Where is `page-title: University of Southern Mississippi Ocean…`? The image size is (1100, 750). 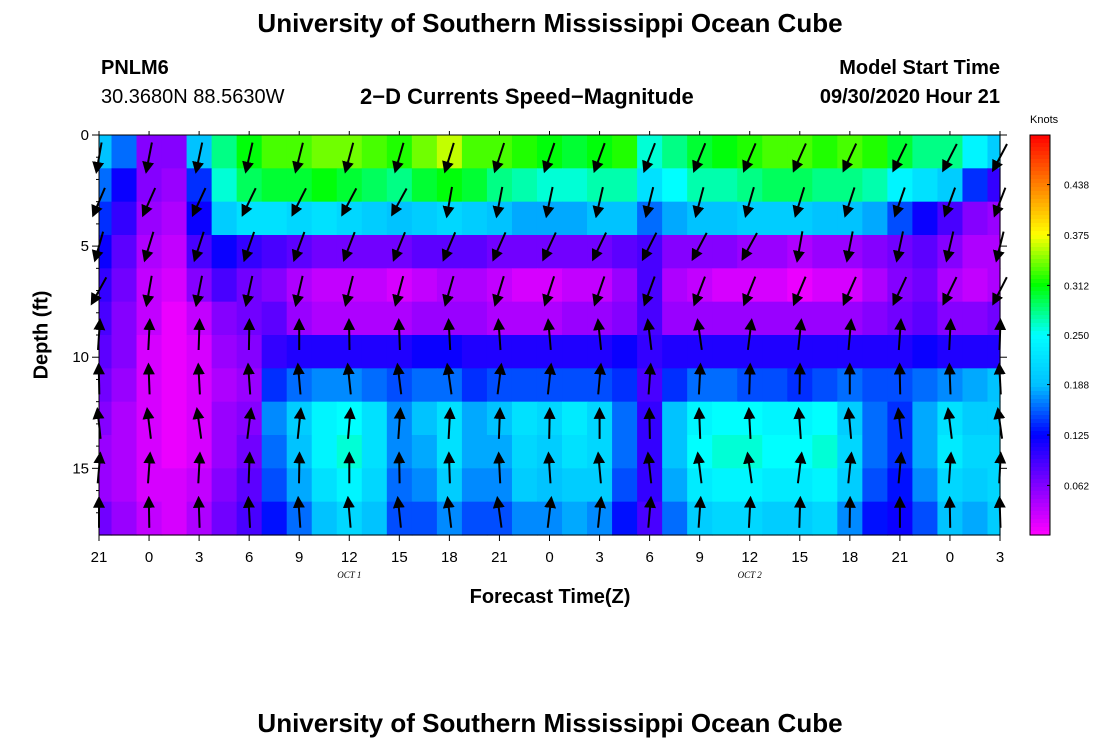 page-title: University of Southern Mississippi Ocean… is located at coordinates (550, 23).